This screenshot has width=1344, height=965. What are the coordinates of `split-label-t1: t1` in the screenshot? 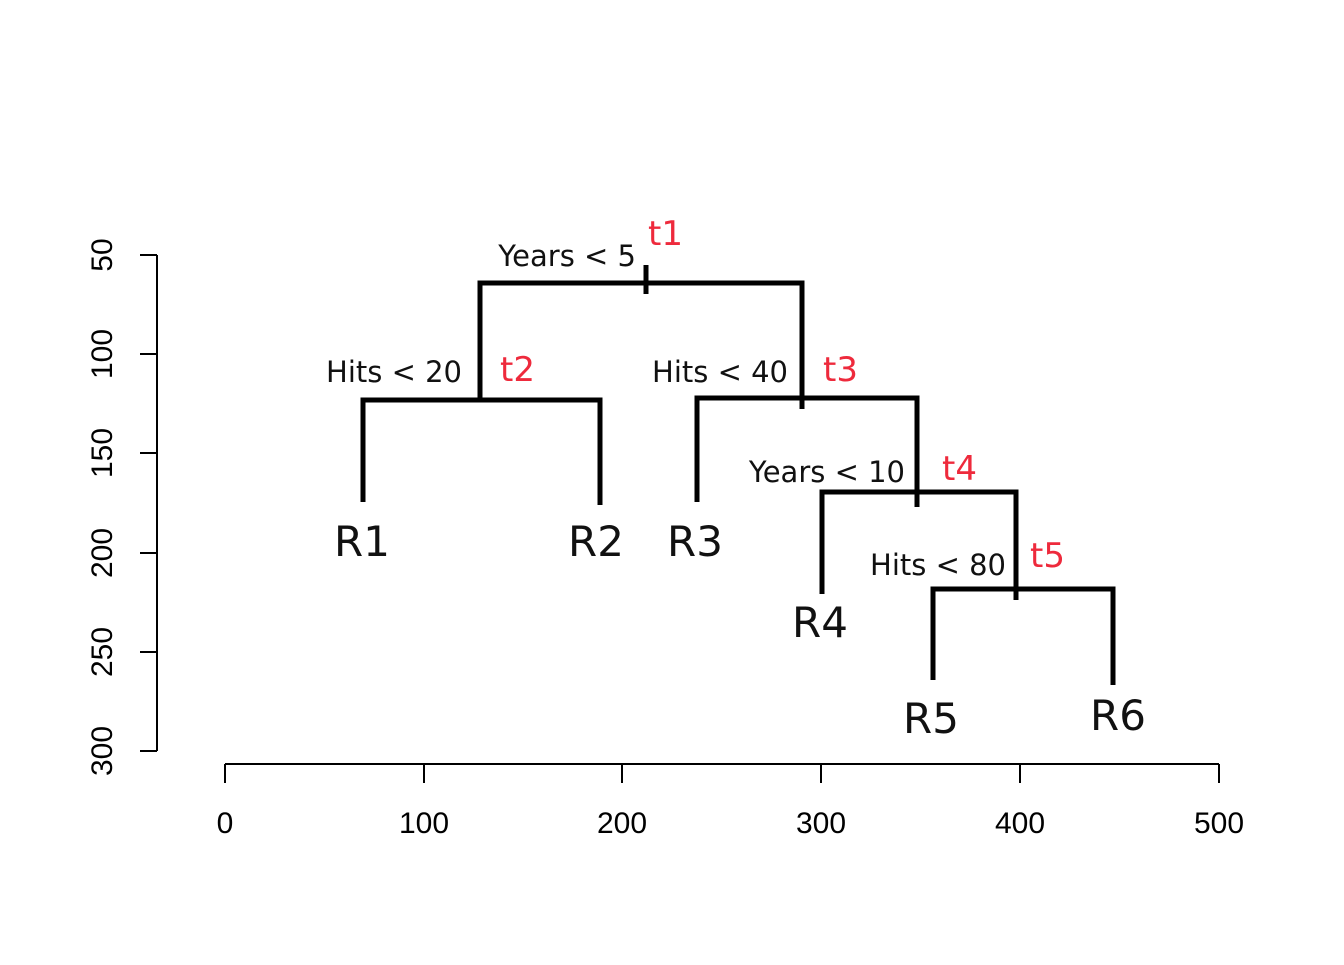 It's located at (665, 234).